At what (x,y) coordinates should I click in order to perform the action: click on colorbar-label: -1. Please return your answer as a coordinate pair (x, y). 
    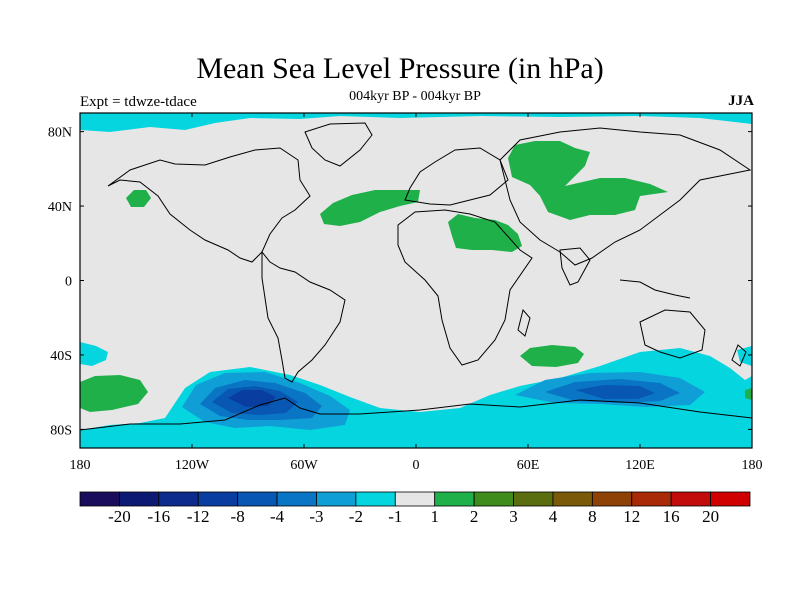
    Looking at the image, I should click on (395, 516).